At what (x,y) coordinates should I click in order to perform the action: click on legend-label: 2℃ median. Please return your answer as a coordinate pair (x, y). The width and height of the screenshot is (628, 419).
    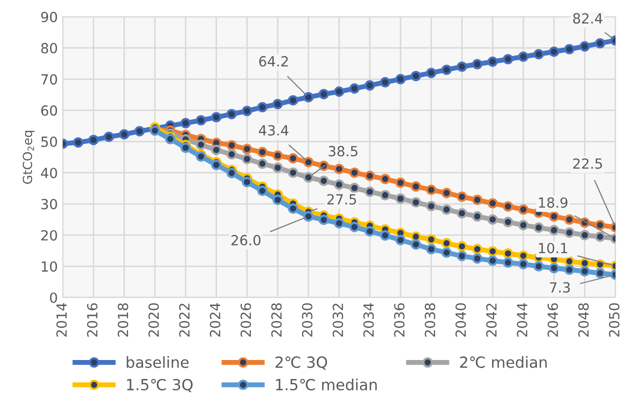
    Looking at the image, I should click on (503, 362).